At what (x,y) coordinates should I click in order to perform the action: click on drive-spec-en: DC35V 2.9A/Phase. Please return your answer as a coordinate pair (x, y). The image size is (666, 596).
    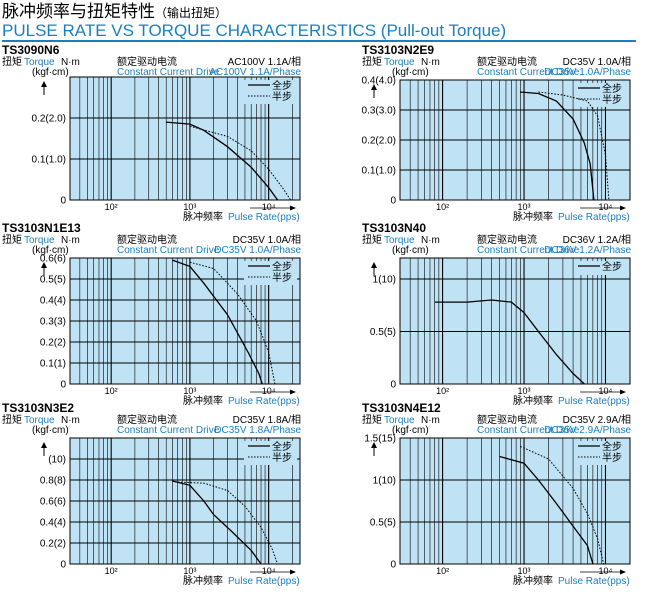
    Looking at the image, I should click on (587, 430).